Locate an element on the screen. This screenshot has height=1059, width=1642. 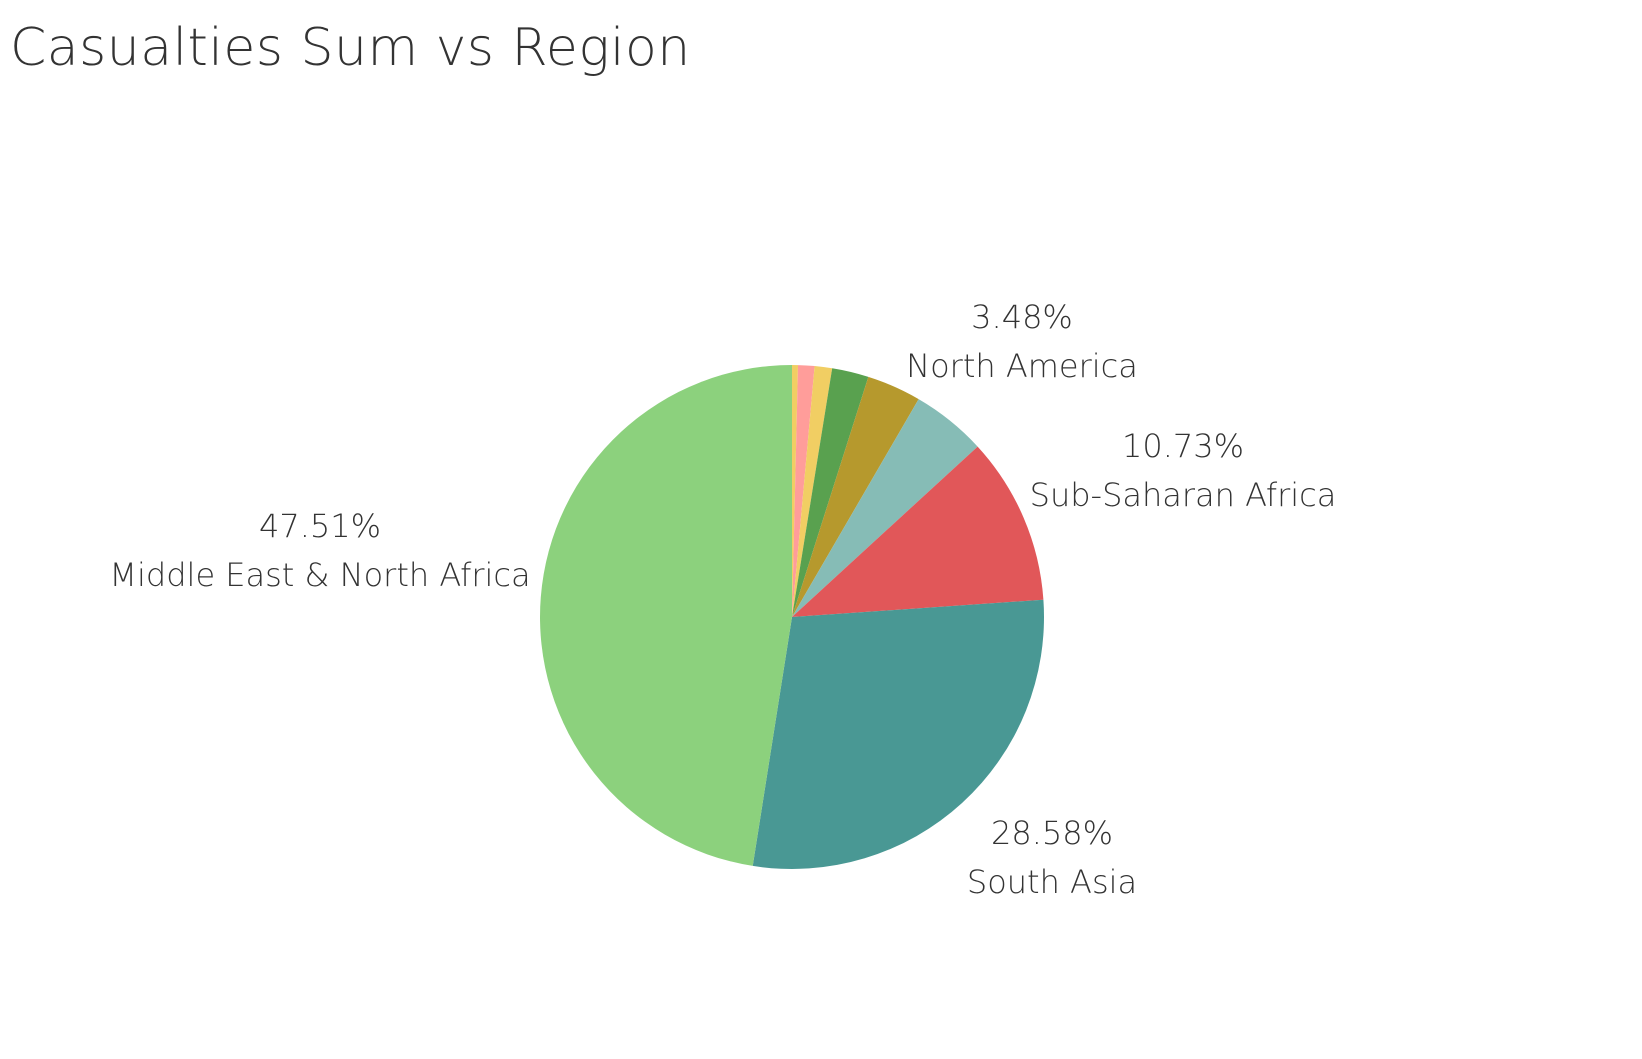
slice-label: 28.58% South Asia is located at coordinates (1052, 857).